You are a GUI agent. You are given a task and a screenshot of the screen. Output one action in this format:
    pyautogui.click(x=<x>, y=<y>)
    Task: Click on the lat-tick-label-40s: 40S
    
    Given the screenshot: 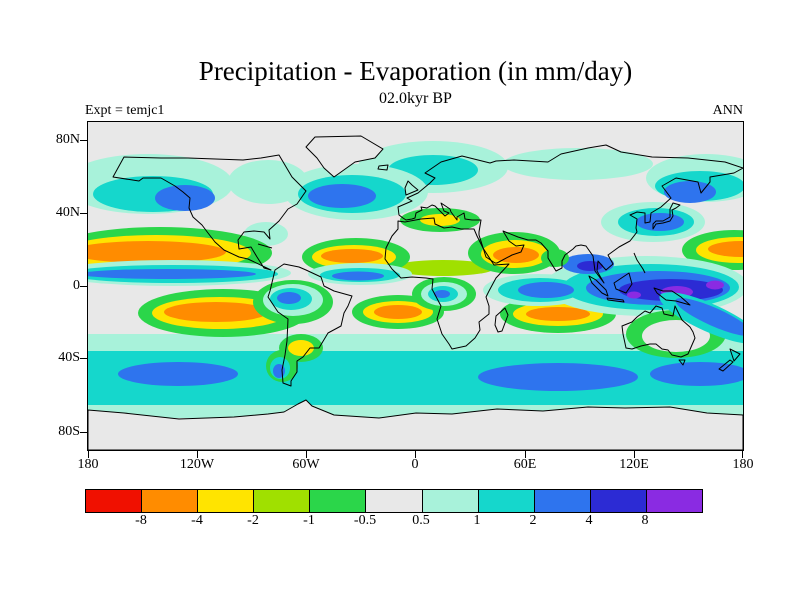 What is the action you would take?
    pyautogui.click(x=69, y=357)
    